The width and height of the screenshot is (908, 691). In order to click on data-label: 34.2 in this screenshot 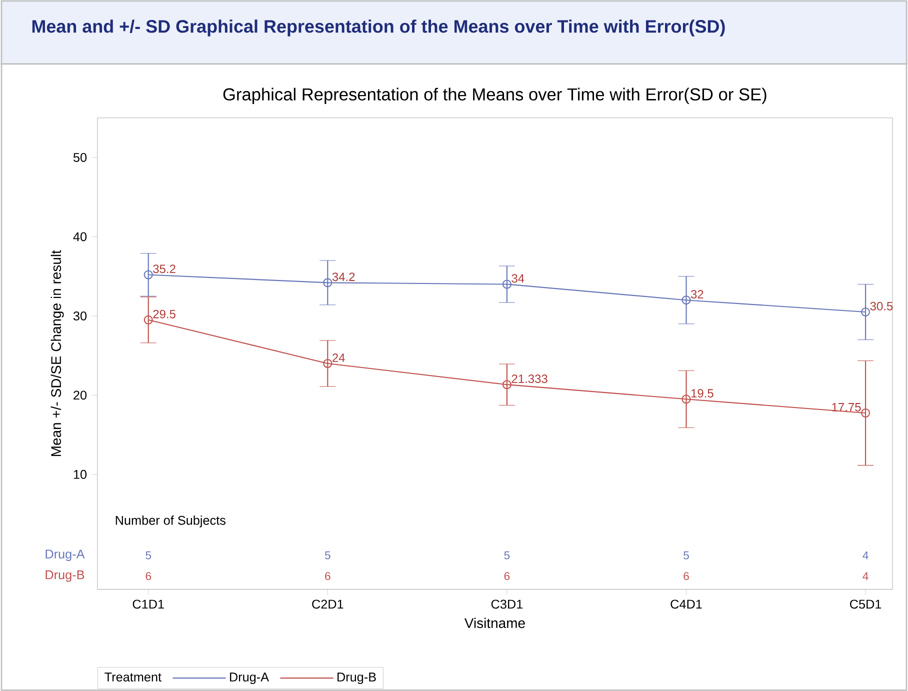, I will do `click(343, 276)`.